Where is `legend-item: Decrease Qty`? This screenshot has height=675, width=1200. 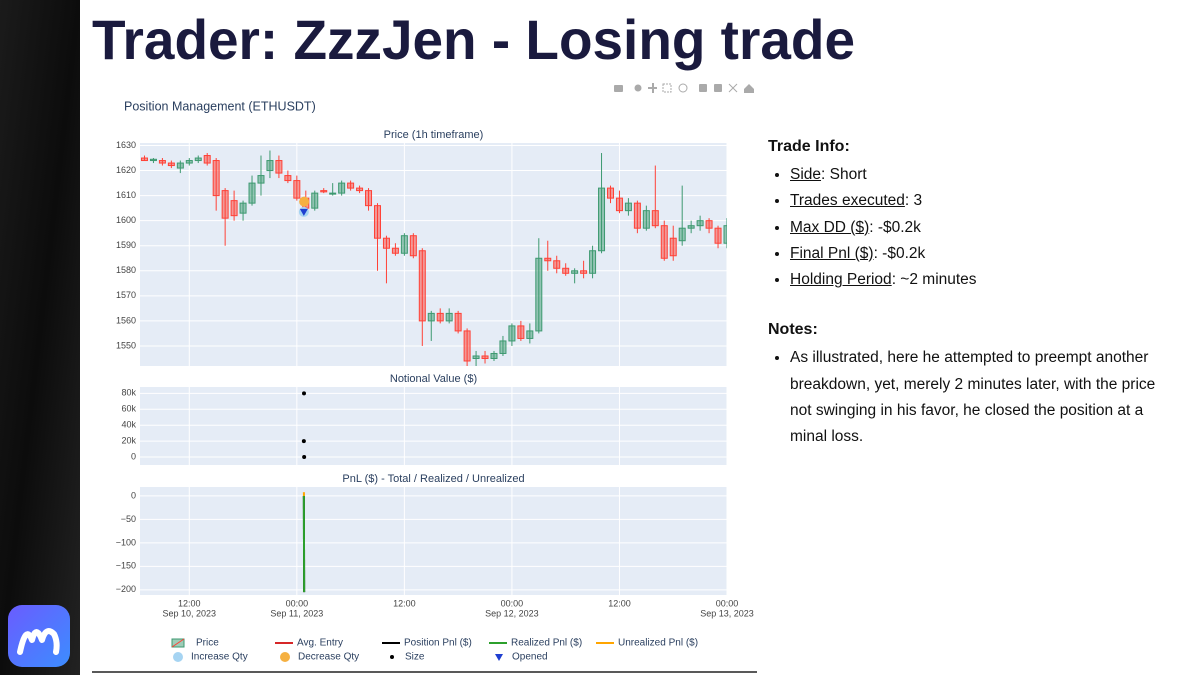 legend-item: Decrease Qty is located at coordinates (319, 657).